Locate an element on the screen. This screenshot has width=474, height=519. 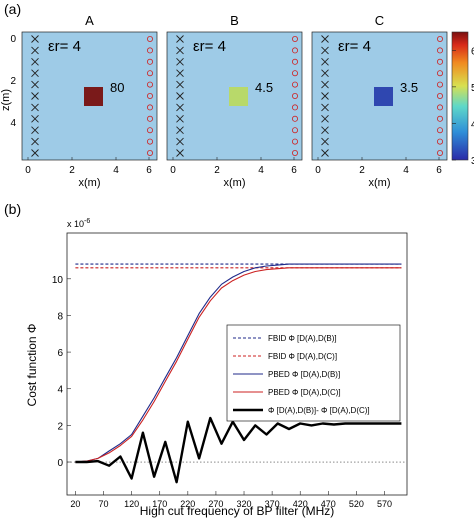
colorbar-tick-label: 5 is located at coordinates (472, 88).